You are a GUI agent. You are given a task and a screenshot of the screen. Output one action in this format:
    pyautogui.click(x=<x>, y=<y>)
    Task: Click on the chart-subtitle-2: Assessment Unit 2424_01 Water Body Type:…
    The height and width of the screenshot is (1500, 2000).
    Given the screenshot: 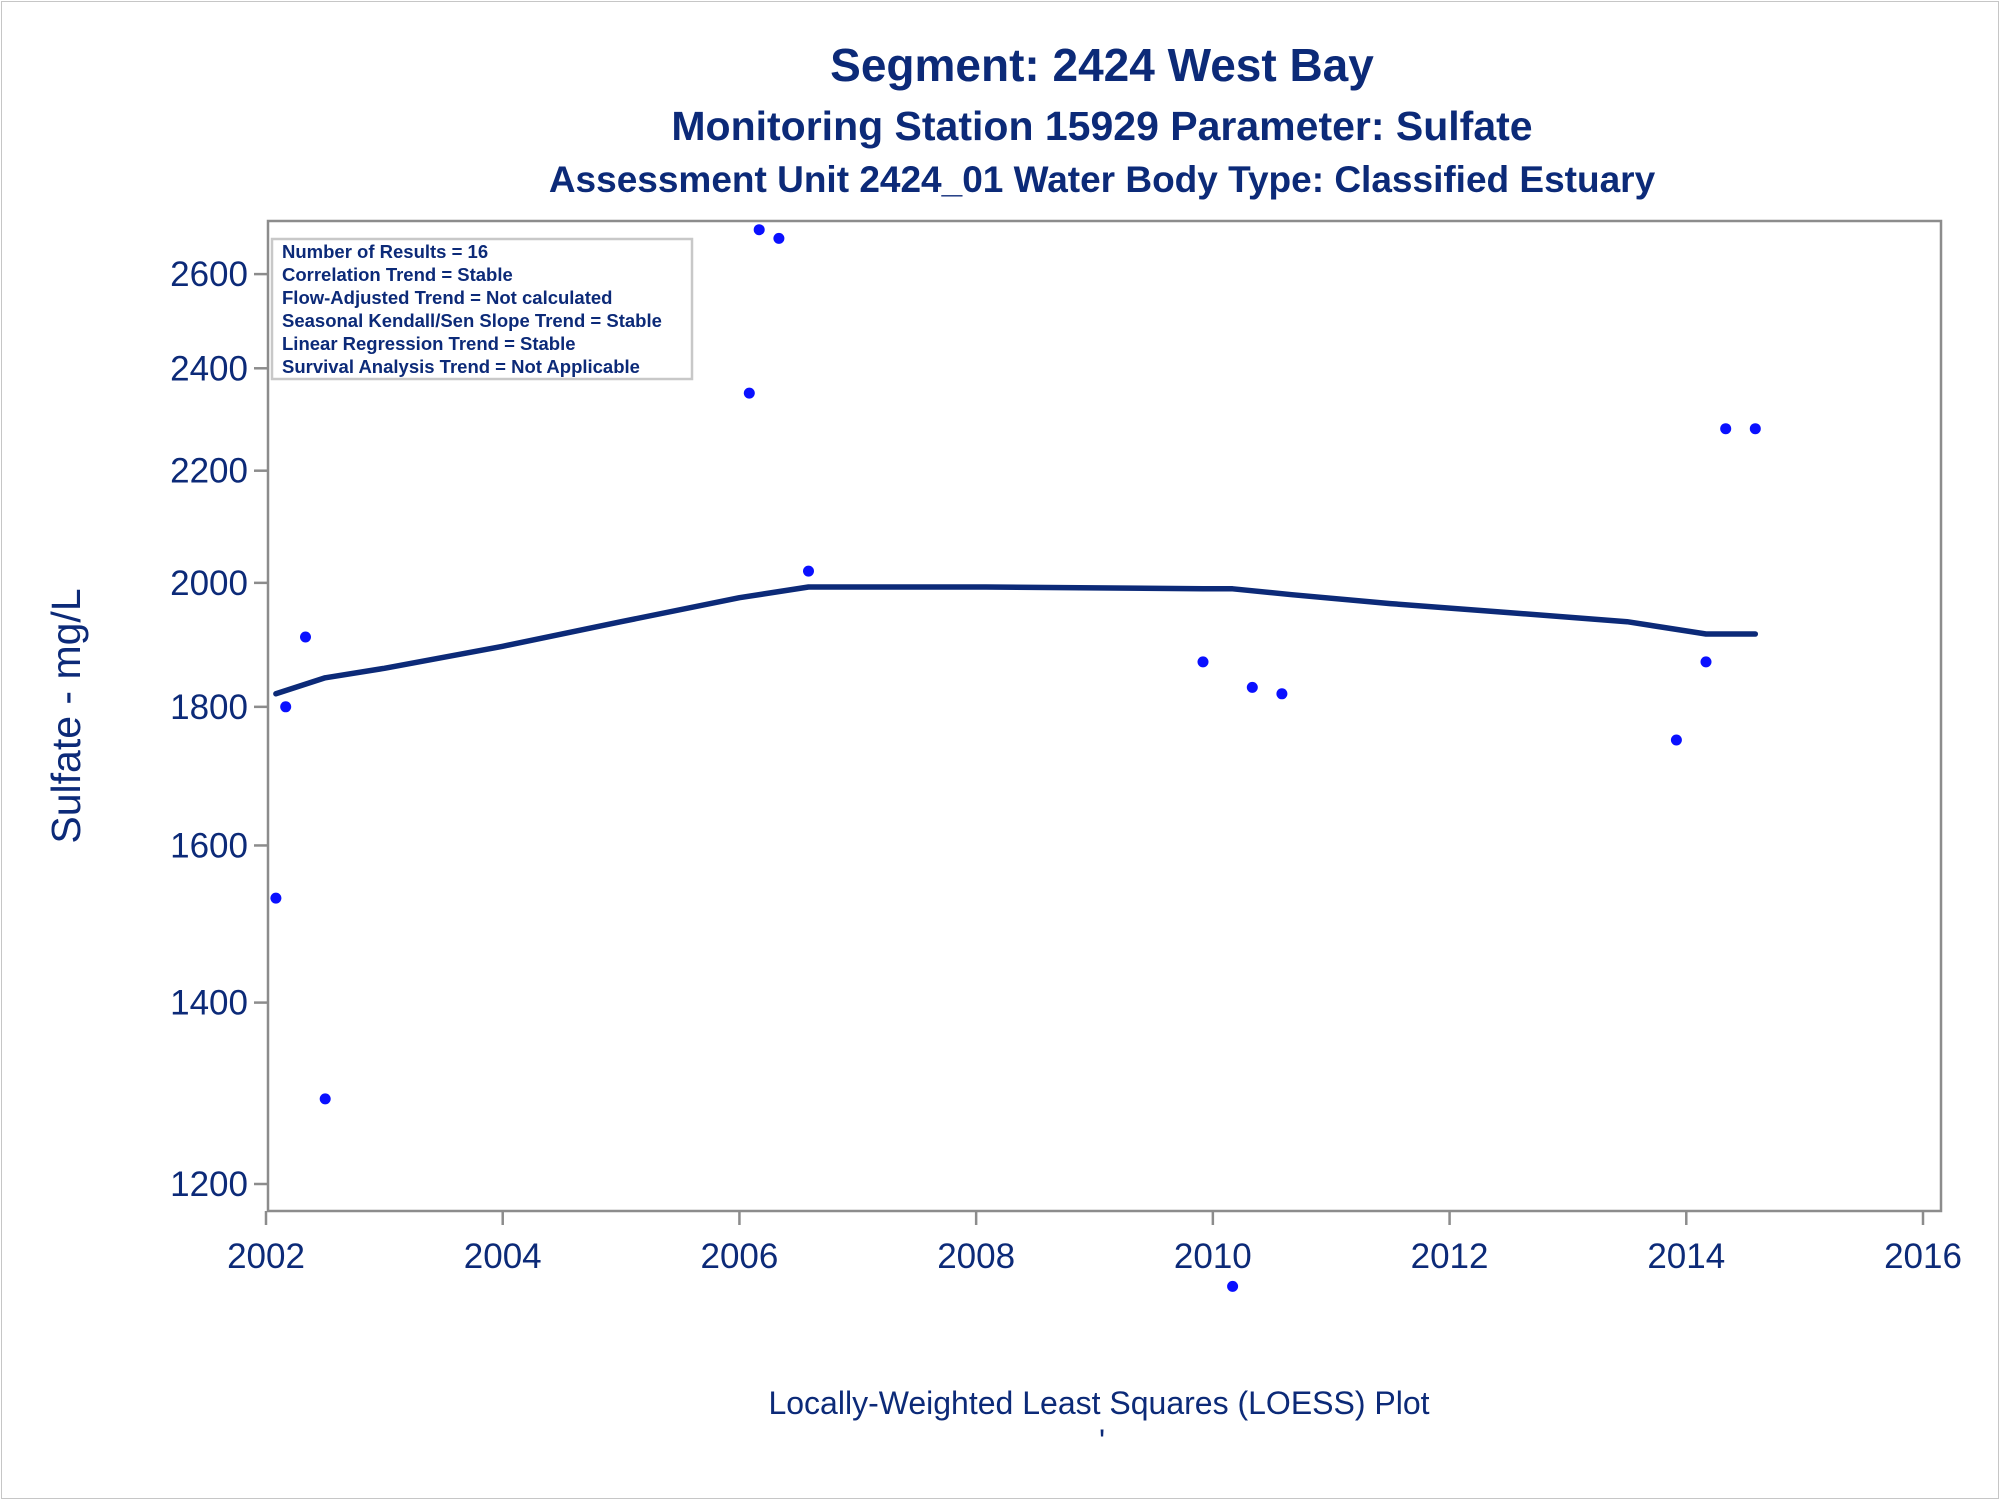 What is the action you would take?
    pyautogui.click(x=1102, y=179)
    